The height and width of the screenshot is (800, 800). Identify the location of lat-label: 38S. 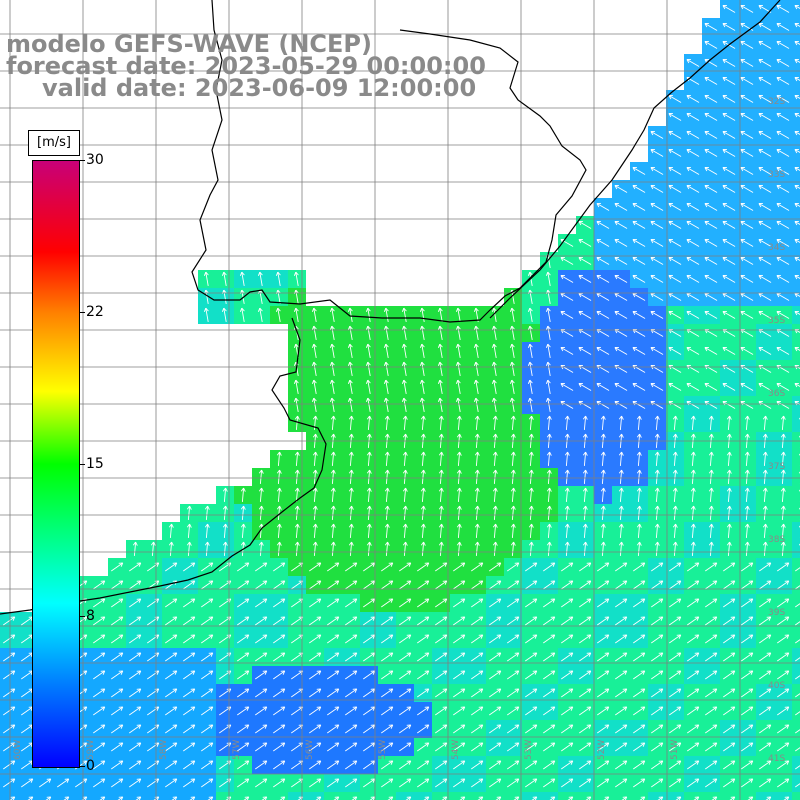
(776, 540).